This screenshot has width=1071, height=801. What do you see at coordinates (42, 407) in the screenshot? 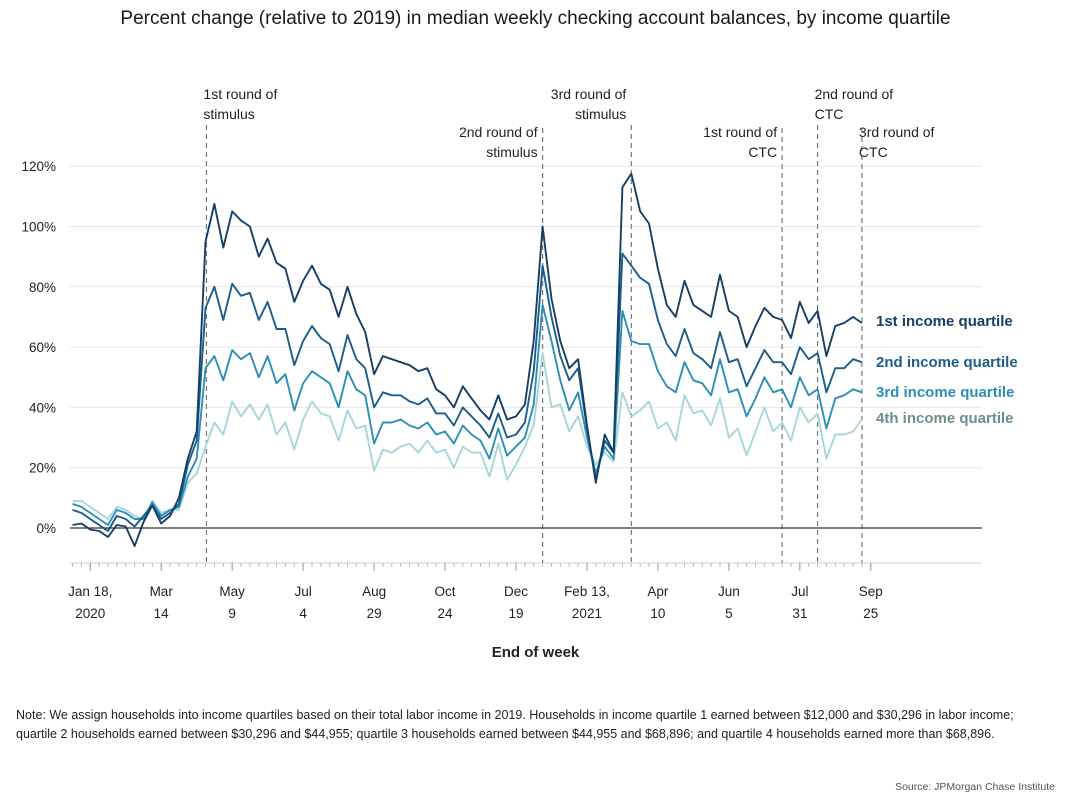
I see `y-tick-label: 40%` at bounding box center [42, 407].